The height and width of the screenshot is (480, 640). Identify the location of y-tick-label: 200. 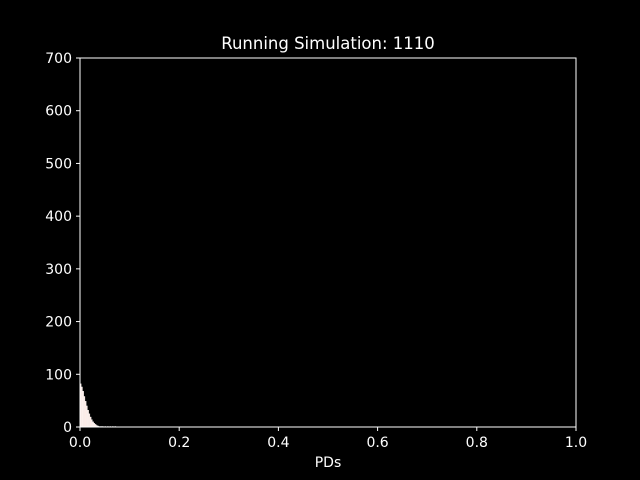
(58, 323).